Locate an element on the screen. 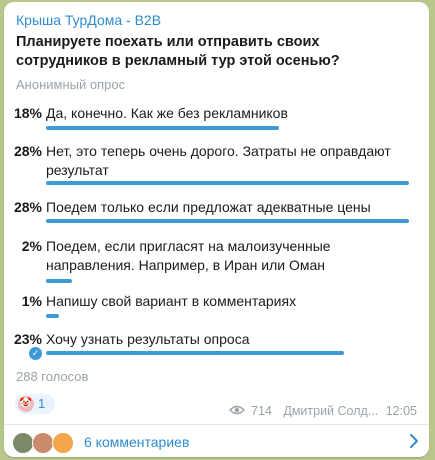 The width and height of the screenshot is (435, 460). poll-option: 1% Напишу свой вариант в комментариях is located at coordinates (216, 307).